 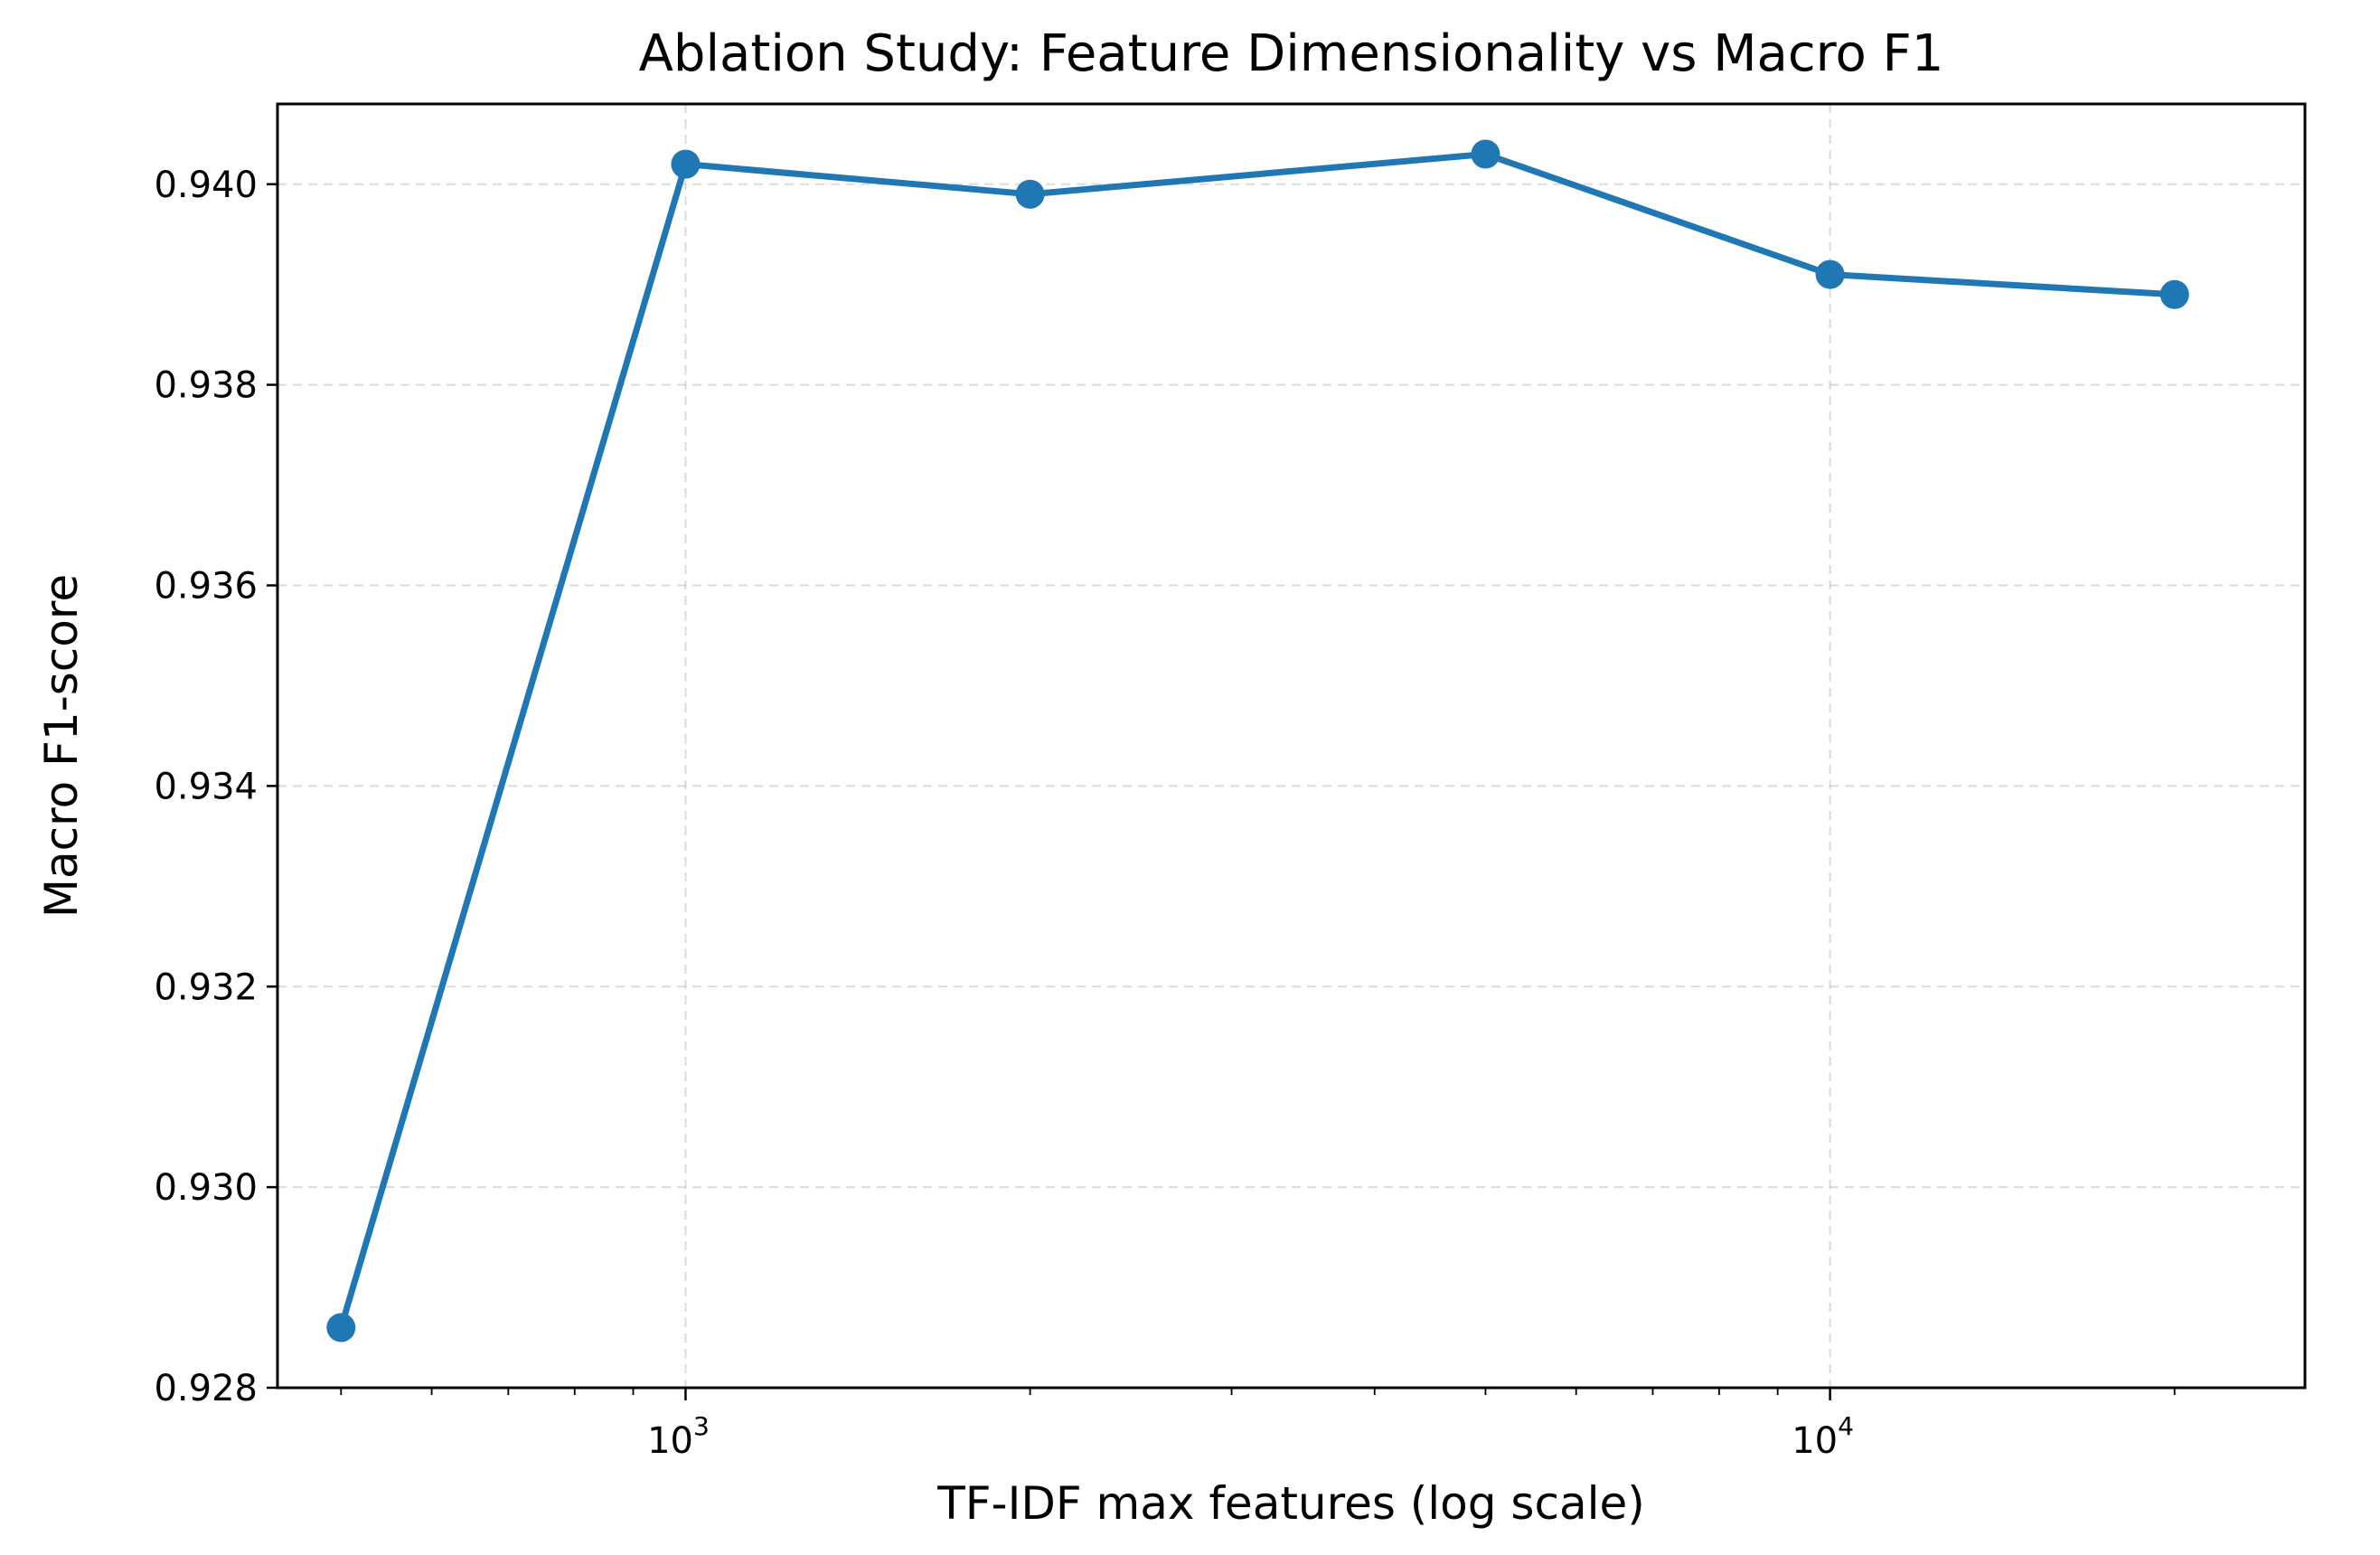 I want to click on y-tick-label: 0.938, so click(x=206, y=386).